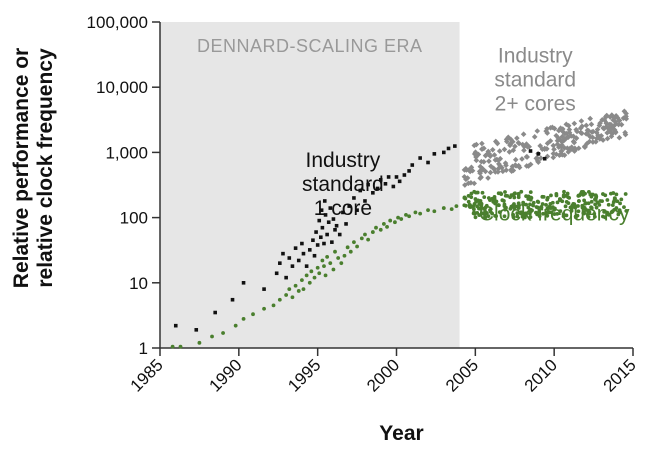 This screenshot has height=450, width=650. What do you see at coordinates (343, 208) in the screenshot?
I see `annotation-line: 1 core` at bounding box center [343, 208].